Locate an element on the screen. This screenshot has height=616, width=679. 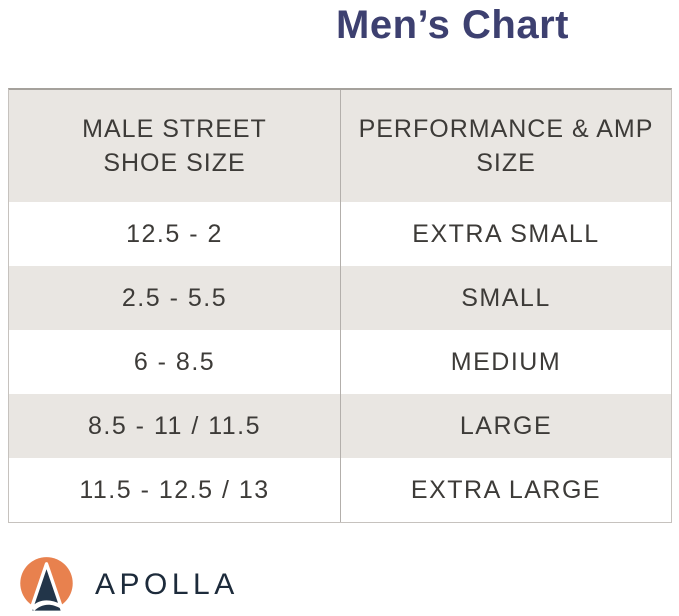
header-shoe-size: MALE STREET SHOE SIZE is located at coordinates (174, 146).